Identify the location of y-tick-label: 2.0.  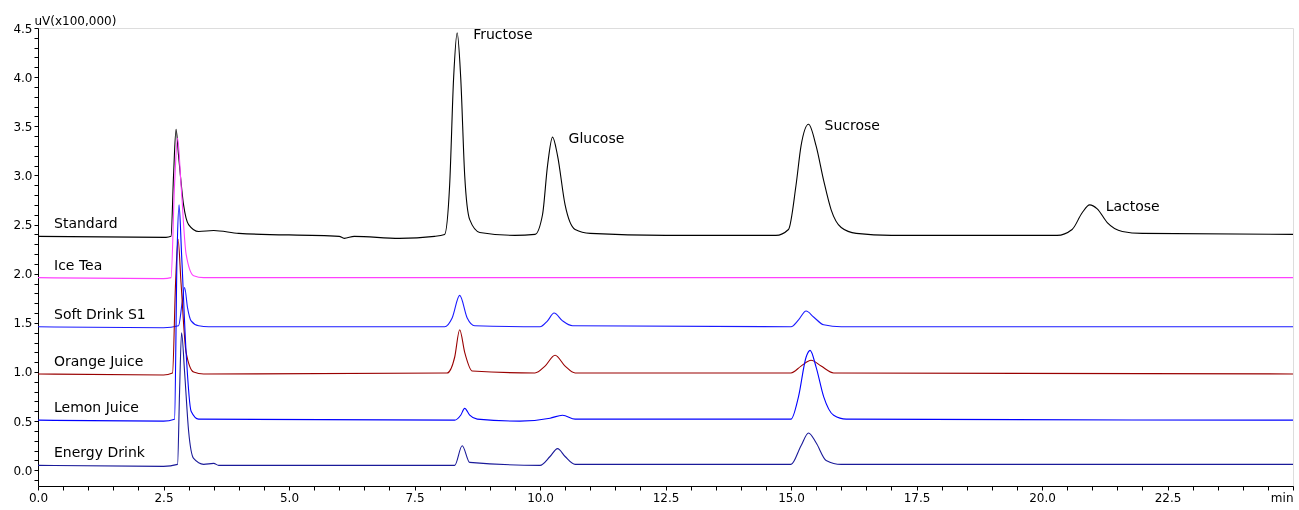
(23, 274).